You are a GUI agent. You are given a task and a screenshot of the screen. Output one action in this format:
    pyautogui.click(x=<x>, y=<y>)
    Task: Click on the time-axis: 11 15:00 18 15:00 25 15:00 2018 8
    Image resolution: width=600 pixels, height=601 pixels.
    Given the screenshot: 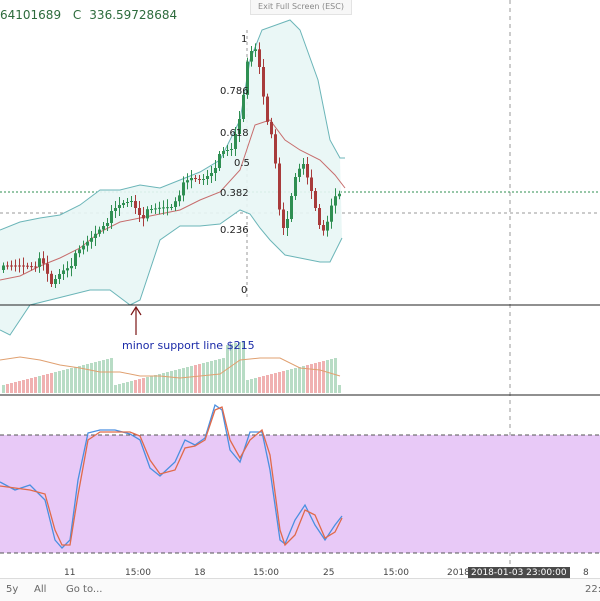 What is the action you would take?
    pyautogui.click(x=326, y=573)
    